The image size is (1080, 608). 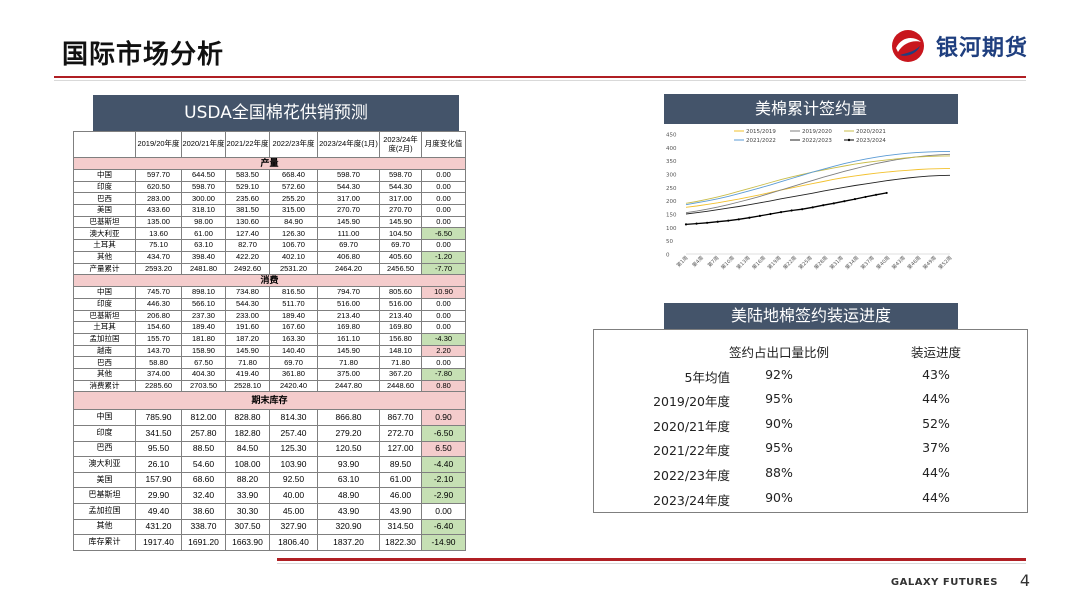 I want to click on row-label: 美国, so click(x=104, y=210).